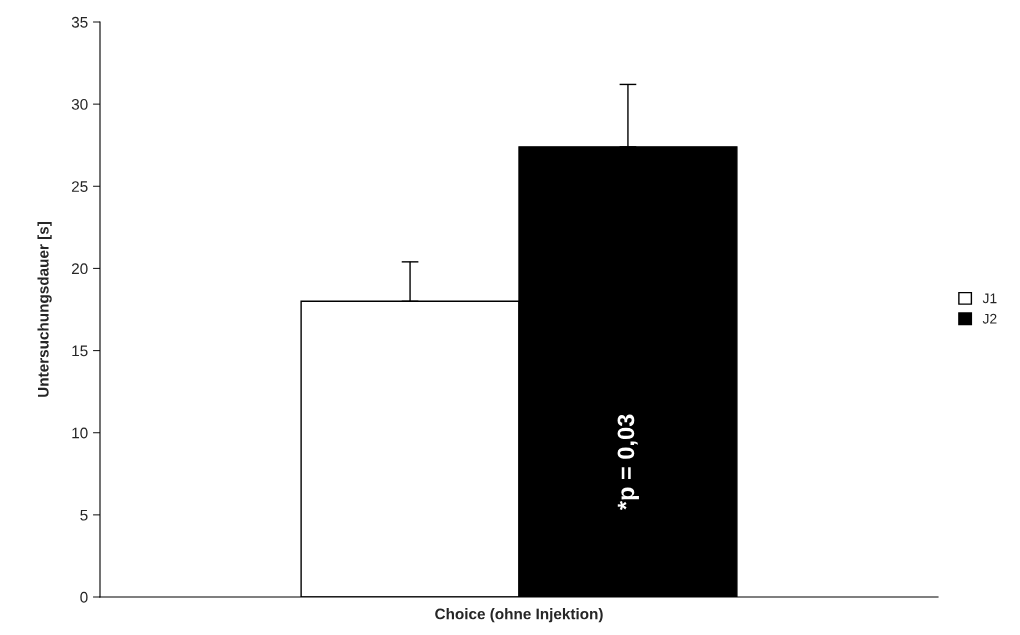 The width and height of the screenshot is (1020, 635). I want to click on x-tick-label: Choice (ohne Injektion), so click(519, 615).